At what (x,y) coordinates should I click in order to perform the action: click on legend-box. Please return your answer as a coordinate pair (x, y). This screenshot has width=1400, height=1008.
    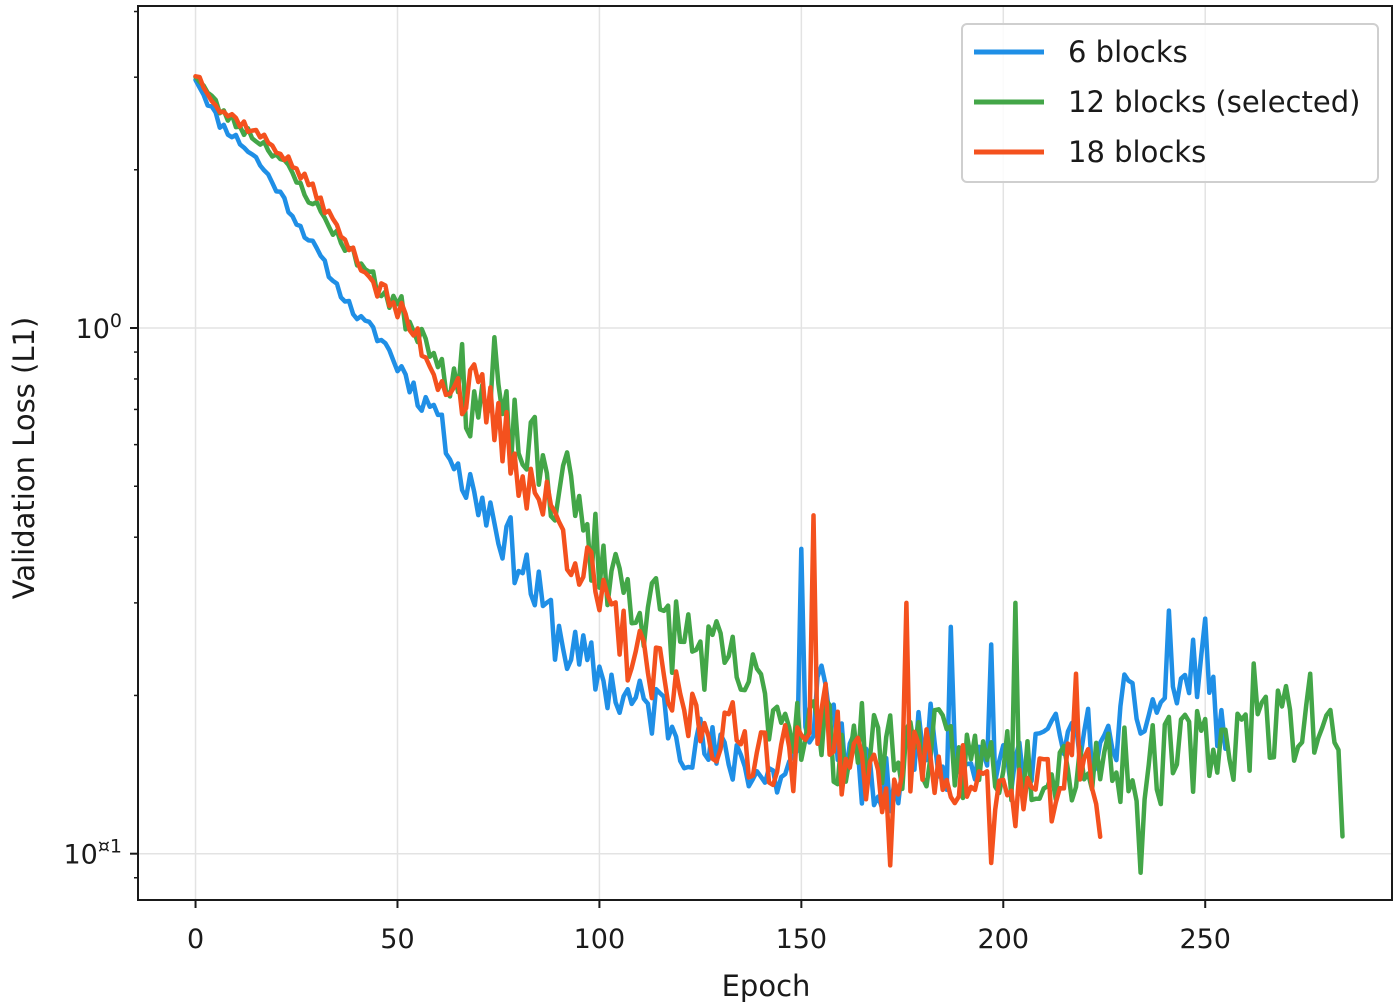
    Looking at the image, I should click on (1170, 103).